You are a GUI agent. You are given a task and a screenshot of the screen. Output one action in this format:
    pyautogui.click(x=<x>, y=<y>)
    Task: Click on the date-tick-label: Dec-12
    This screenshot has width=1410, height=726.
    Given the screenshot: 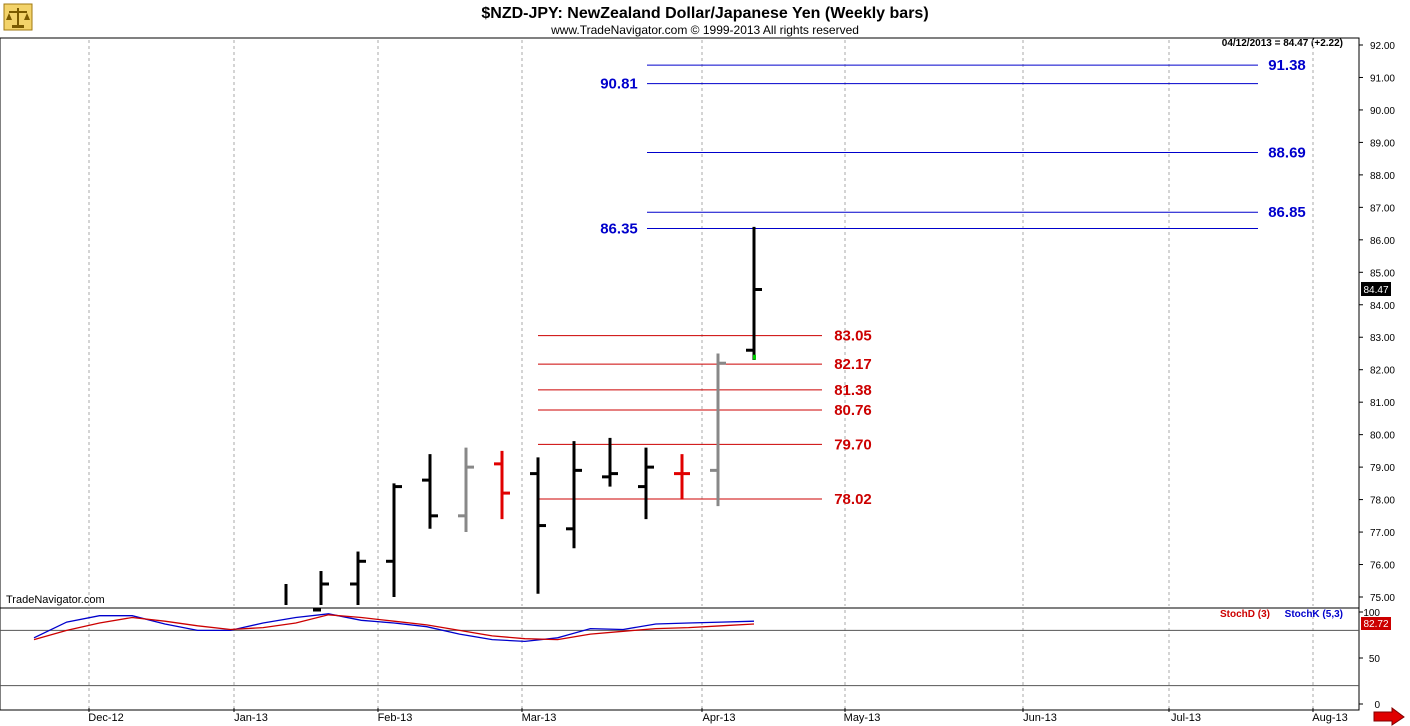 What is the action you would take?
    pyautogui.click(x=105, y=718)
    